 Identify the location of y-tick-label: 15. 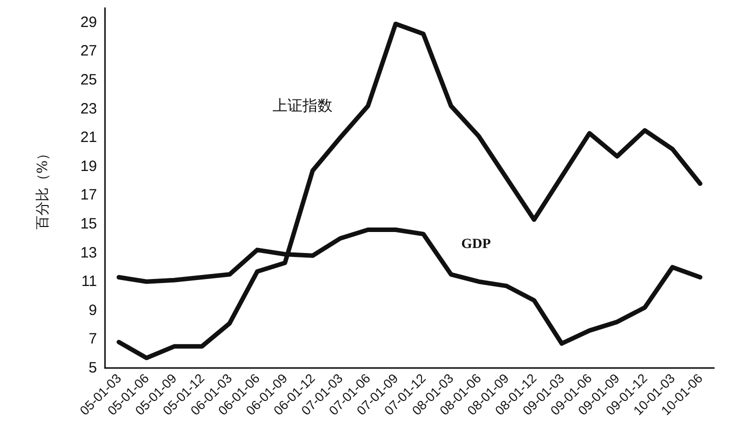
(88, 224).